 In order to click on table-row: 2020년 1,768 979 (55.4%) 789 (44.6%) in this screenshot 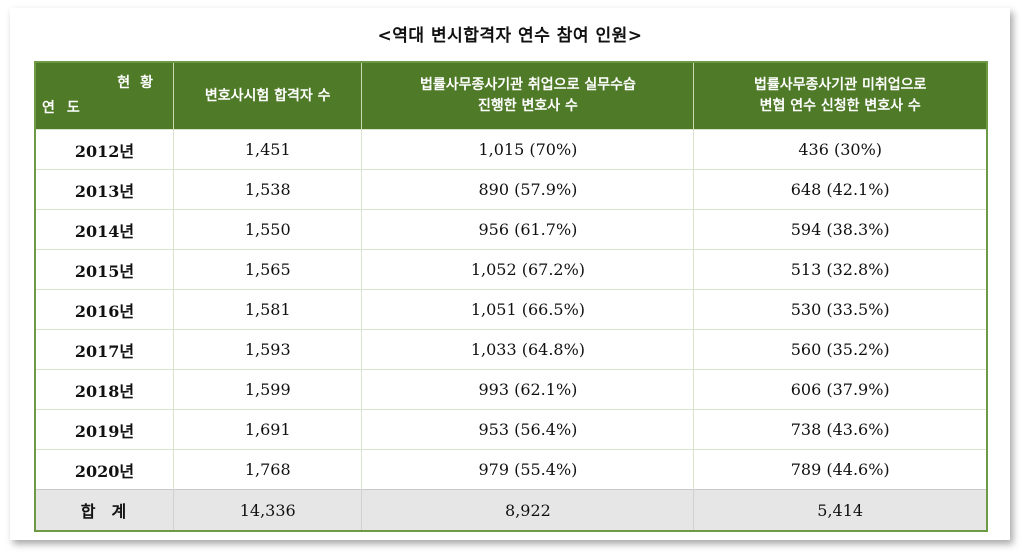, I will do `click(511, 469)`.